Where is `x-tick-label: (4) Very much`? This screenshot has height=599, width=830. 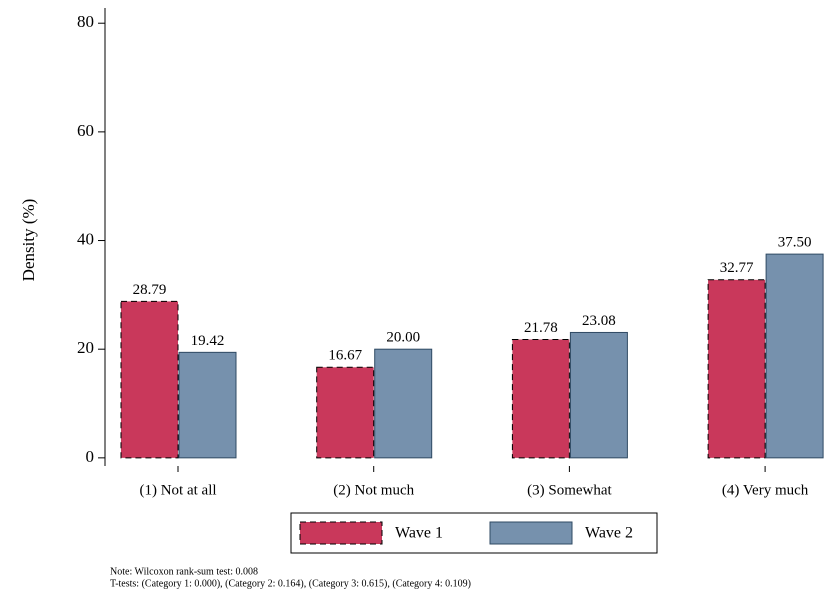
x-tick-label: (4) Very much is located at coordinates (765, 490).